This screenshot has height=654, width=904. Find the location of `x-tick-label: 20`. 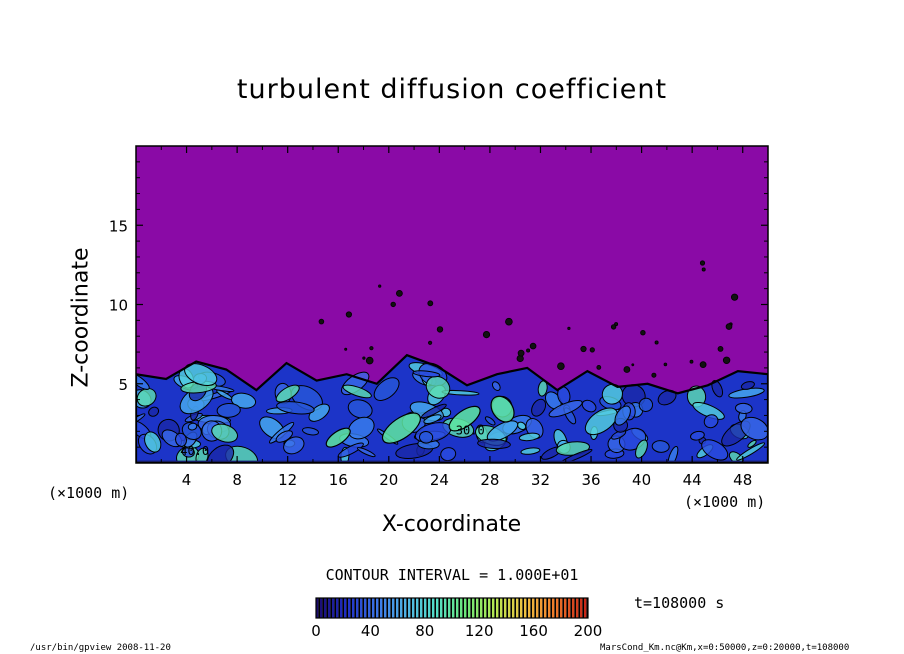

x-tick-label: 20 is located at coordinates (388, 480).